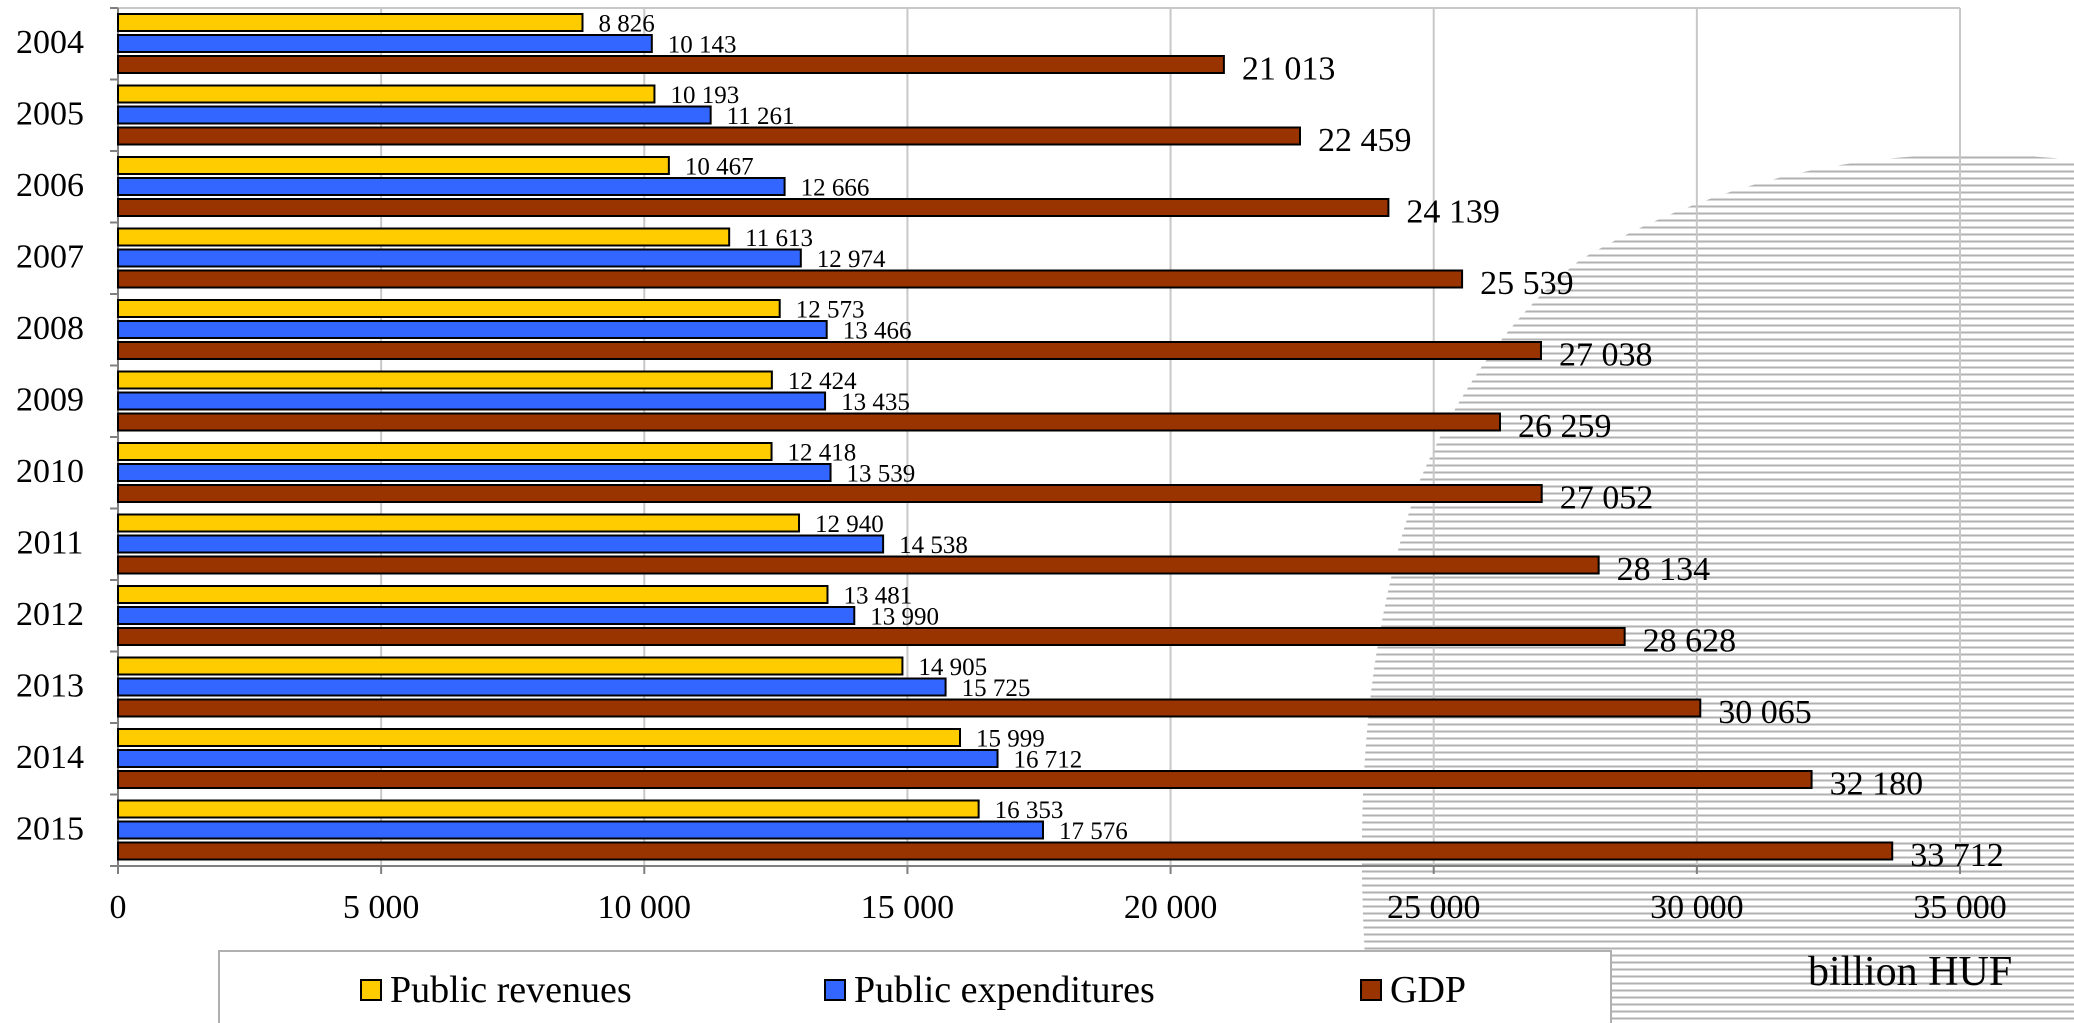 The height and width of the screenshot is (1023, 2074). Describe the element at coordinates (645, 907) in the screenshot. I see `x-tick-label: 10 000` at that location.